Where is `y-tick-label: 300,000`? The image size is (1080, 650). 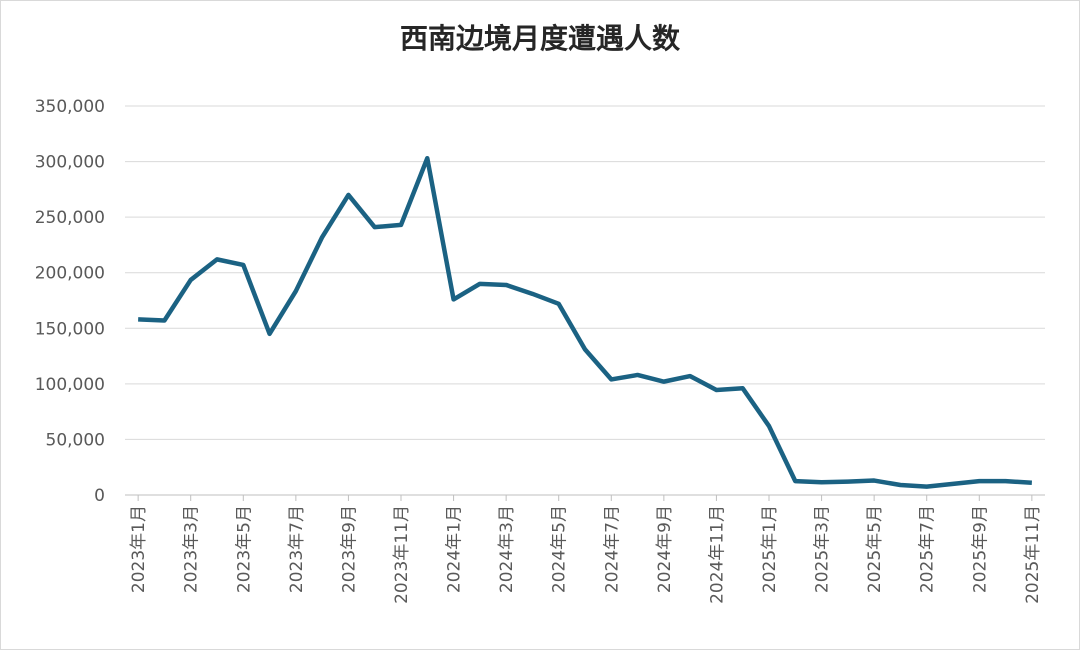 y-tick-label: 300,000 is located at coordinates (70, 163).